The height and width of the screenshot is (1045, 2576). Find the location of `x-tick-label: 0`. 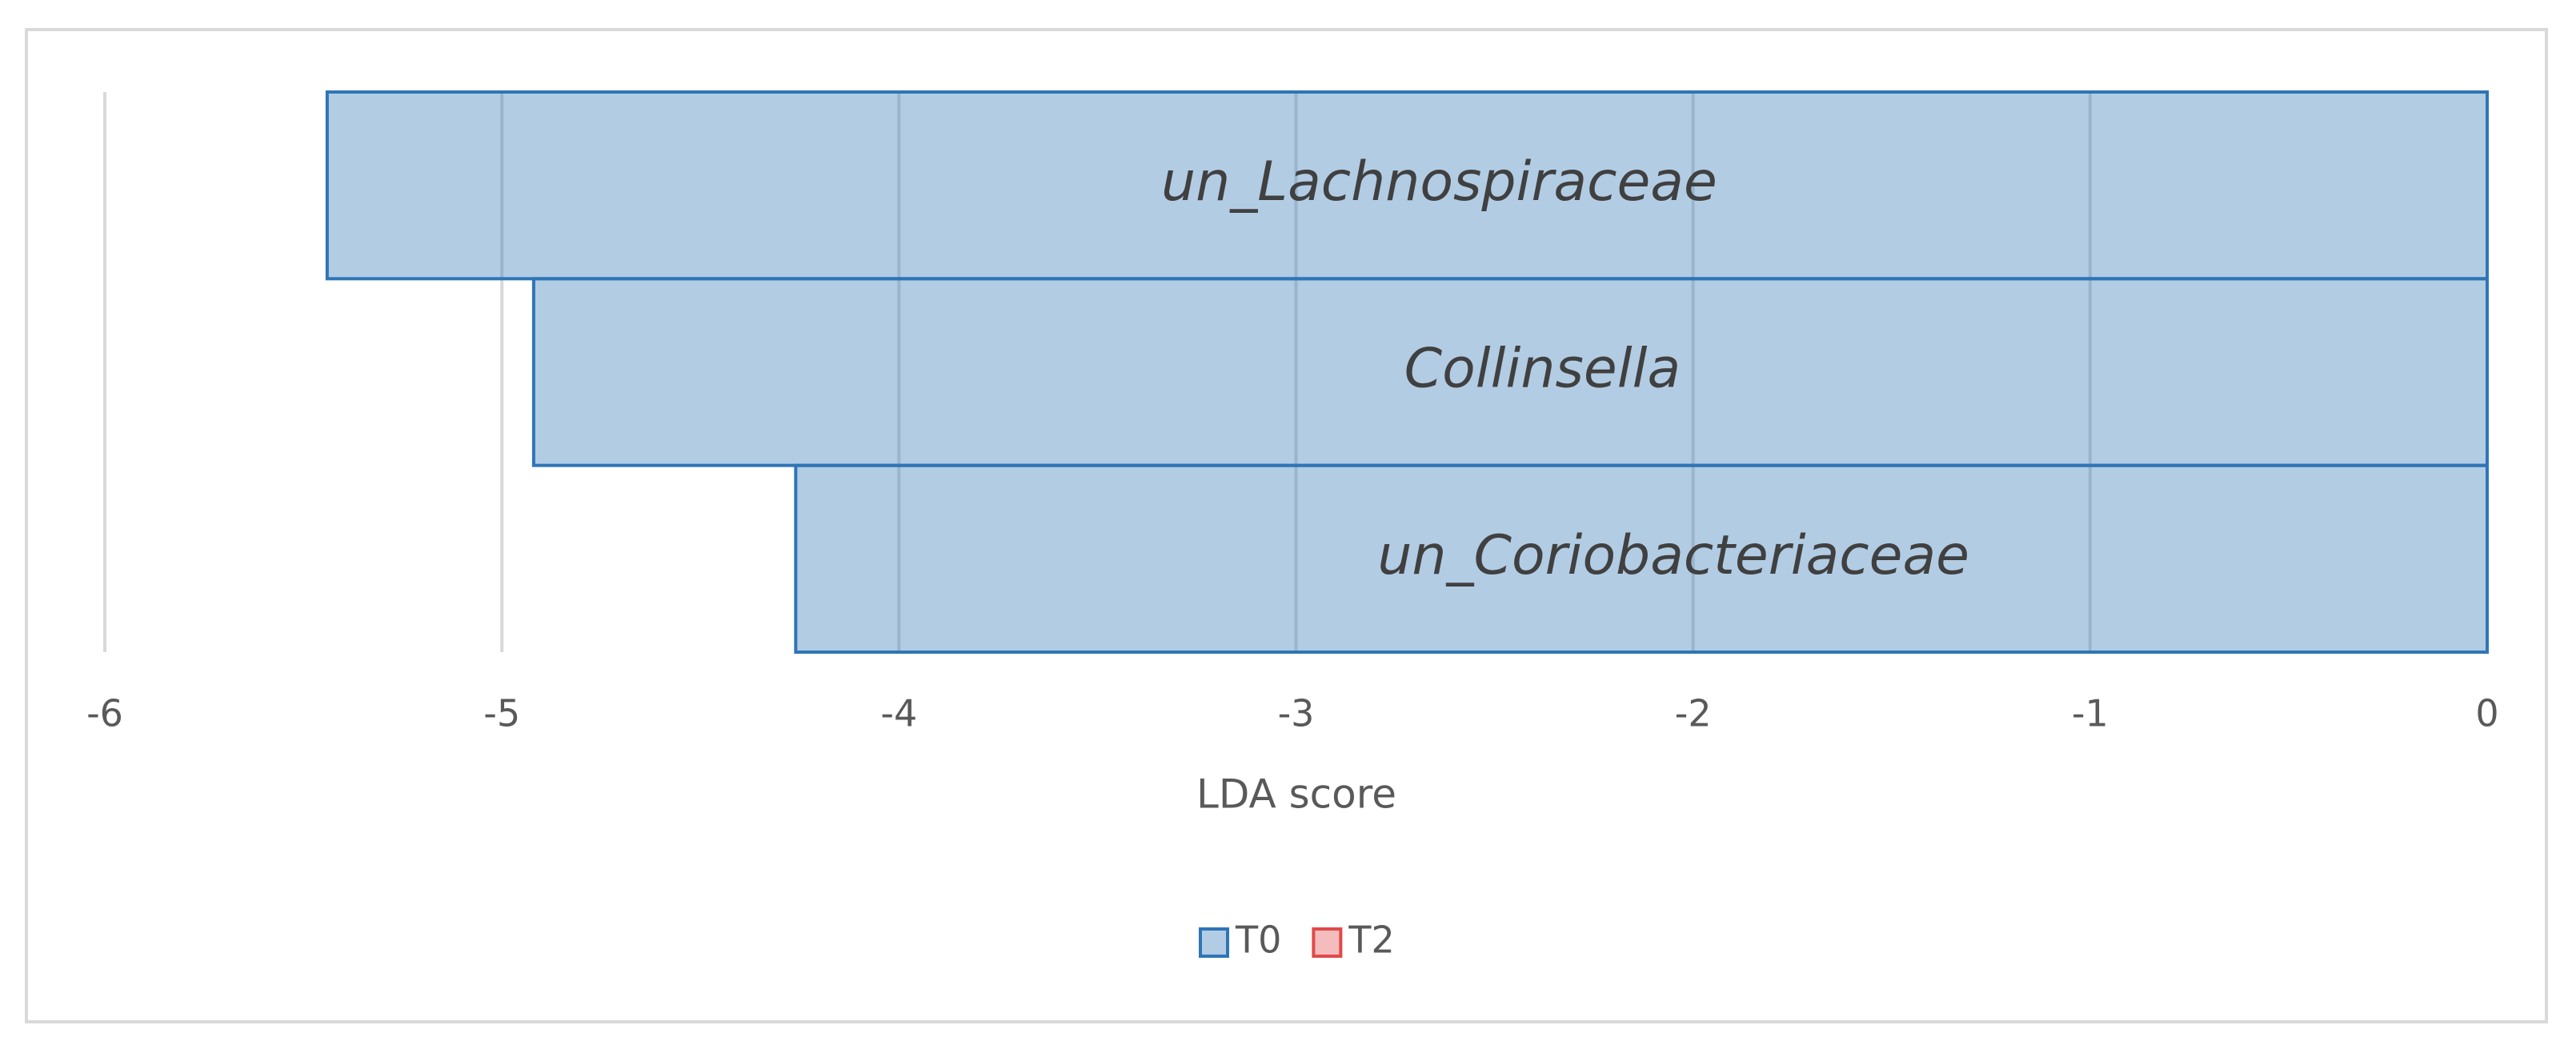

x-tick-label: 0 is located at coordinates (2486, 713).